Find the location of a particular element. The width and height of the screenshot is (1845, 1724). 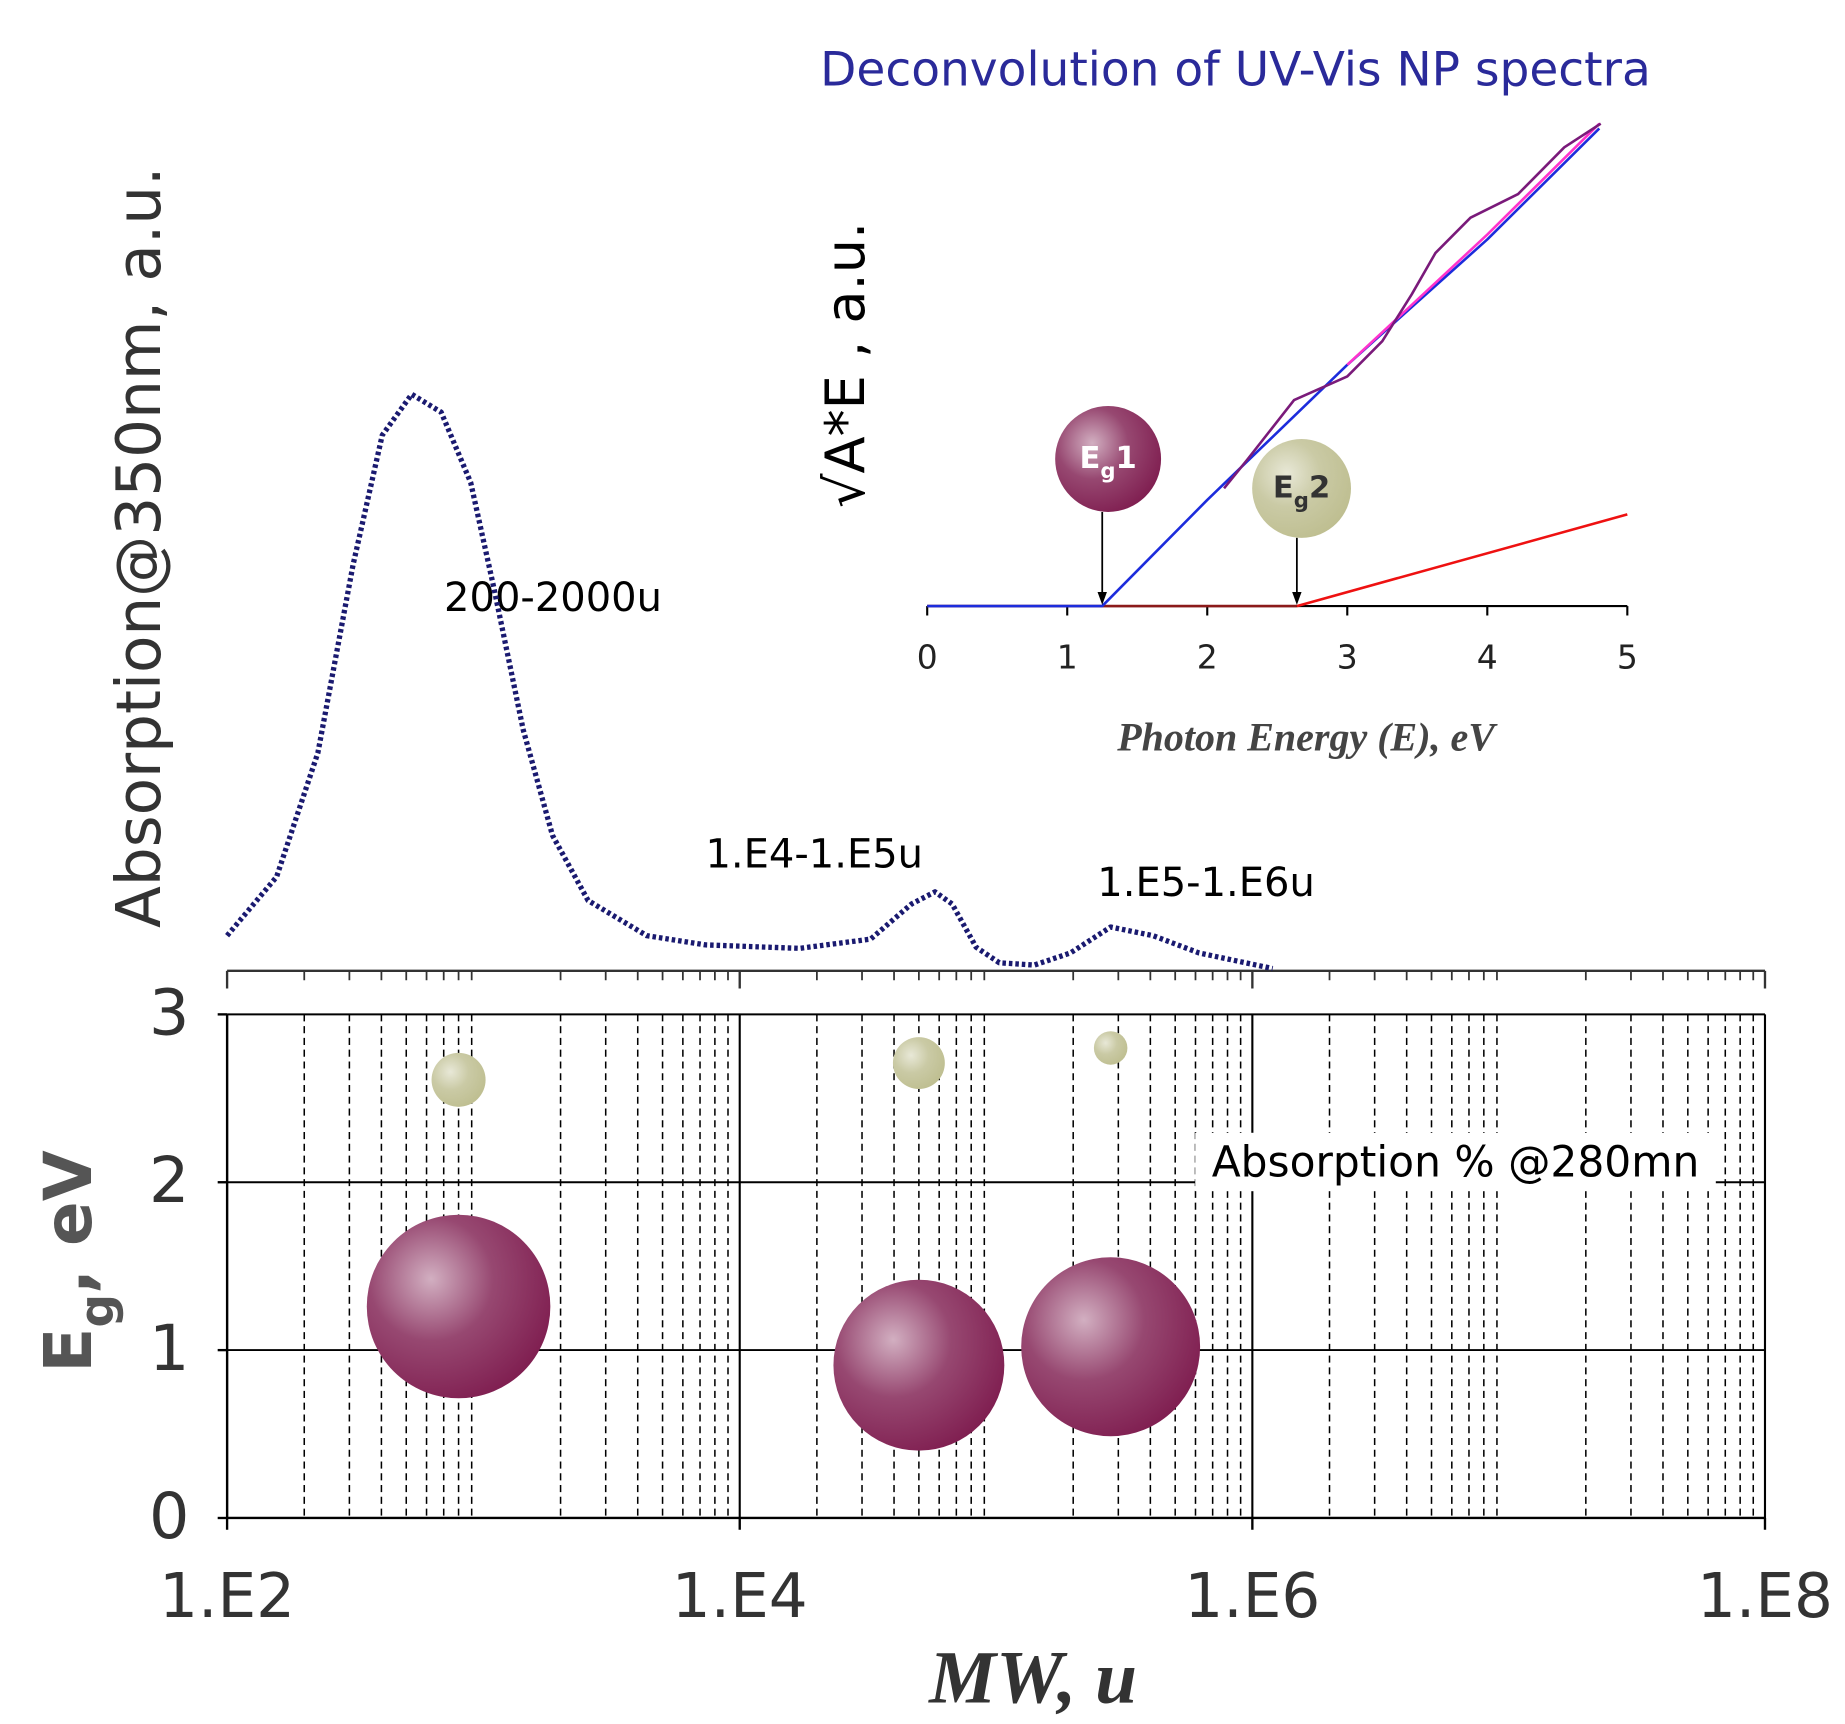

y-axis-label: √A*E , a.u. is located at coordinates (845, 365).